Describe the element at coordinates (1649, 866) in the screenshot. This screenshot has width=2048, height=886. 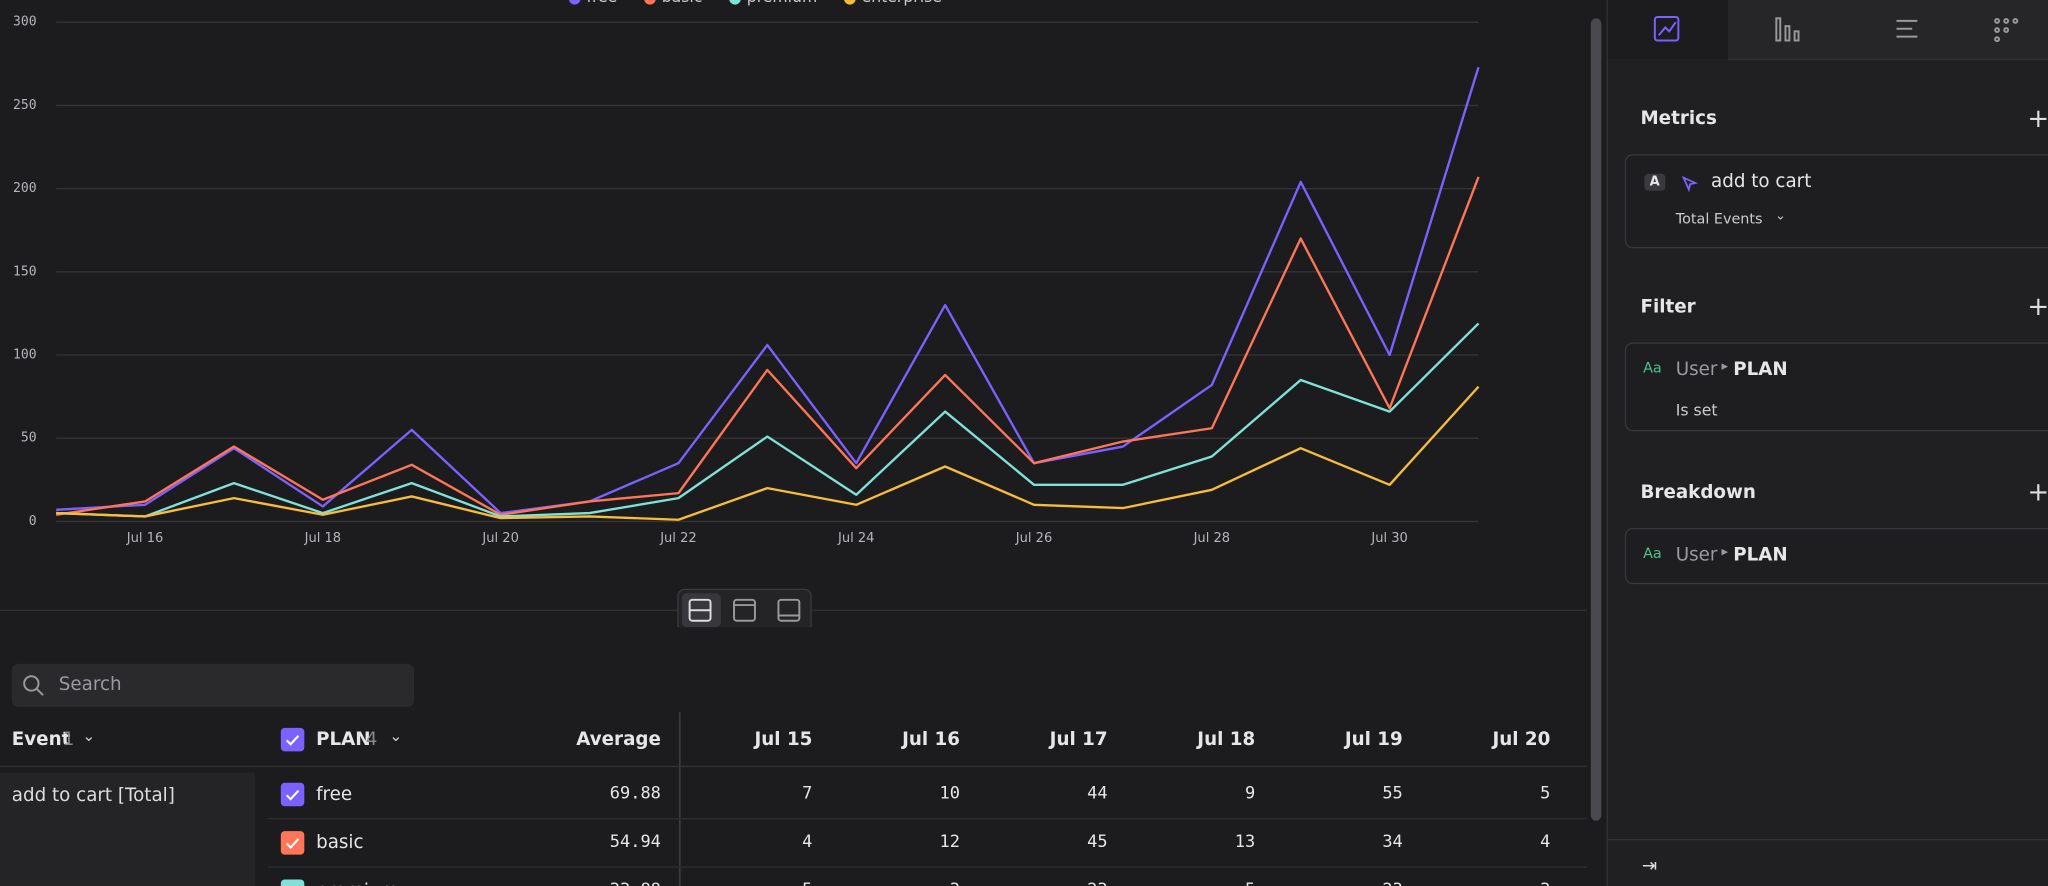
I see `collapse-button: ⇥` at that location.